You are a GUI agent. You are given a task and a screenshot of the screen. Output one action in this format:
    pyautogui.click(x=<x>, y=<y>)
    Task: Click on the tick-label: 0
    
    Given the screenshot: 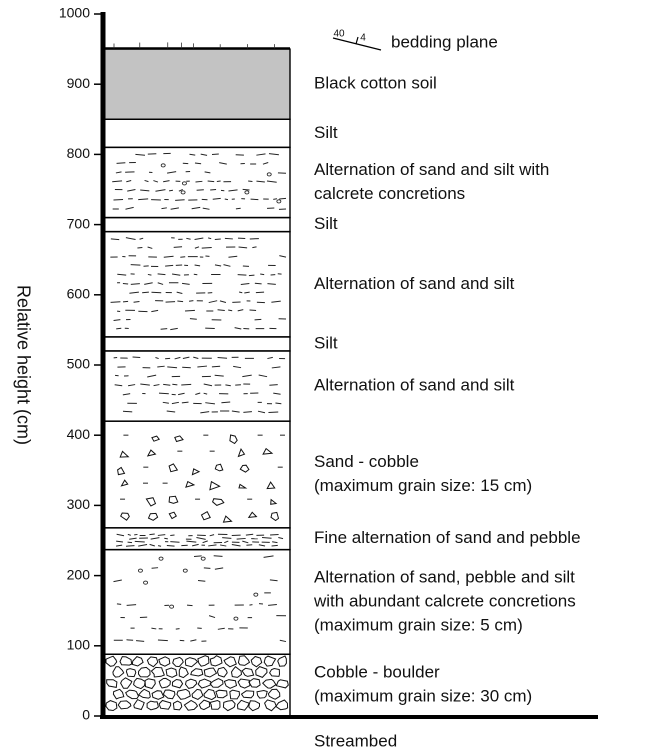 What is the action you would take?
    pyautogui.click(x=86, y=715)
    